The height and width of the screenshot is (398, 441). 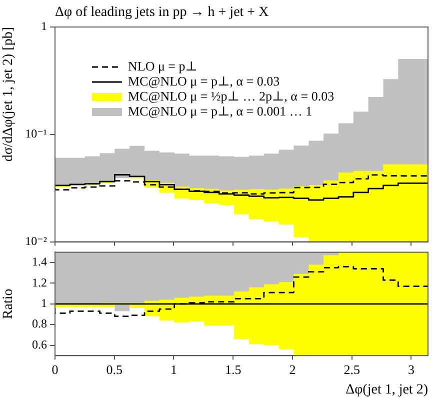 What do you see at coordinates (231, 96) in the screenshot?
I see `legend-label: MC@NLO μ = ½p⊥ … 2p⊥, α = 0.03` at bounding box center [231, 96].